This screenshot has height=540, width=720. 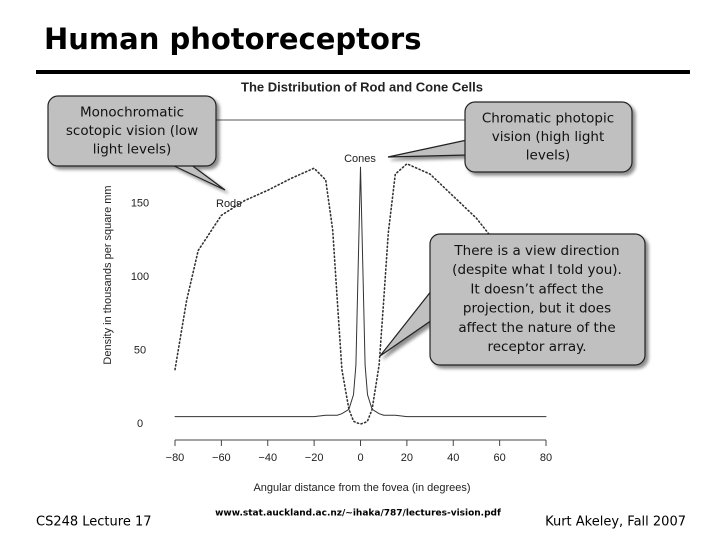 What do you see at coordinates (233, 39) in the screenshot?
I see `slide-title: Human photoreceptors` at bounding box center [233, 39].